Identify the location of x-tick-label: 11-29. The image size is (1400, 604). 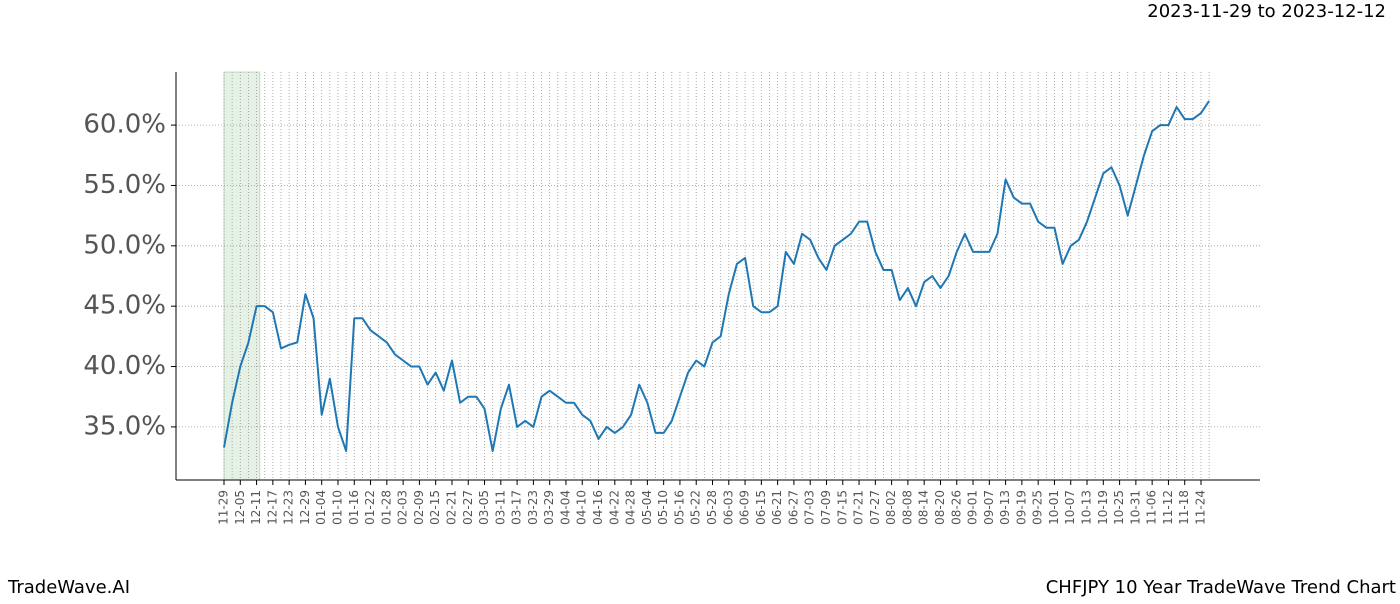
(224, 507).